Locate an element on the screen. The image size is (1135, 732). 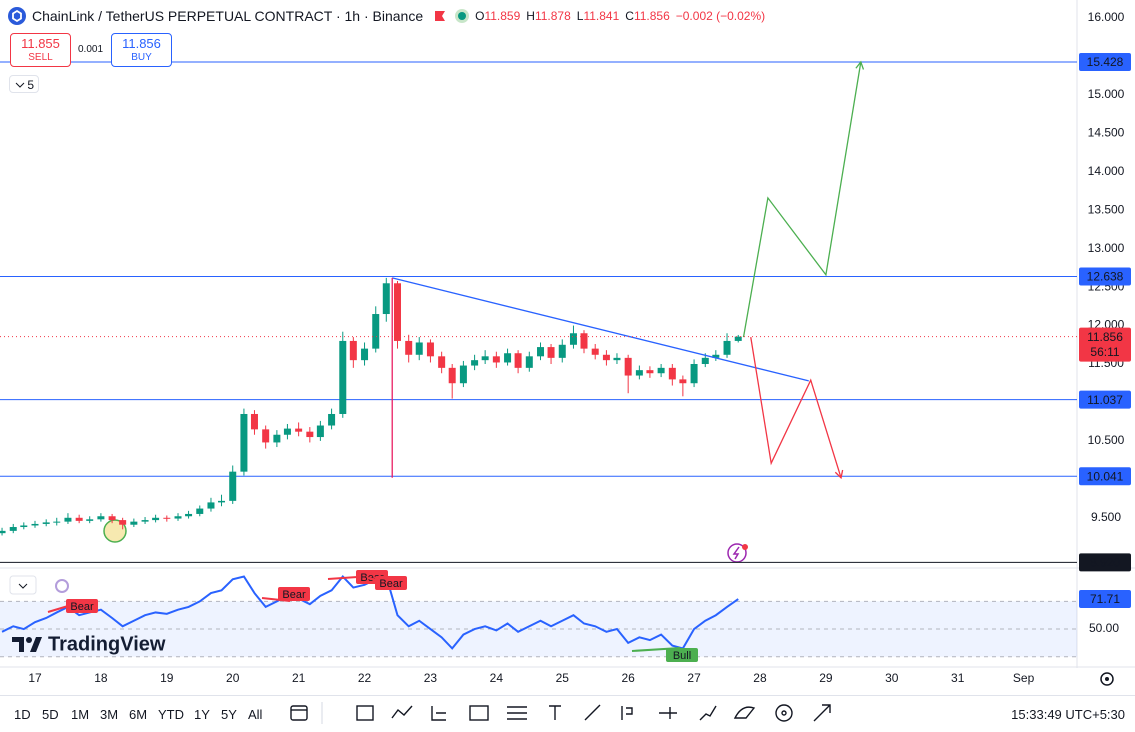
indicator-icon is located at coordinates (62, 586).